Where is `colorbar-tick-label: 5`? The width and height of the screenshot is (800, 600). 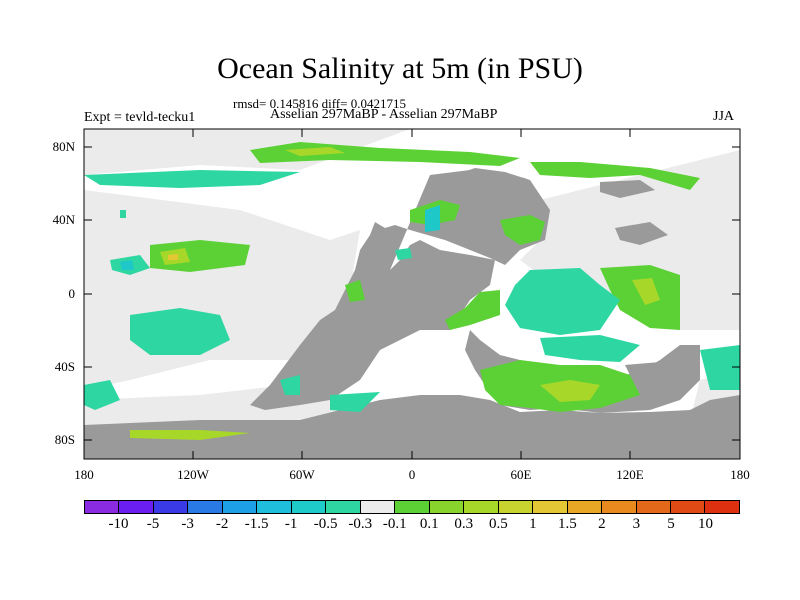
colorbar-tick-label: 5 is located at coordinates (671, 524).